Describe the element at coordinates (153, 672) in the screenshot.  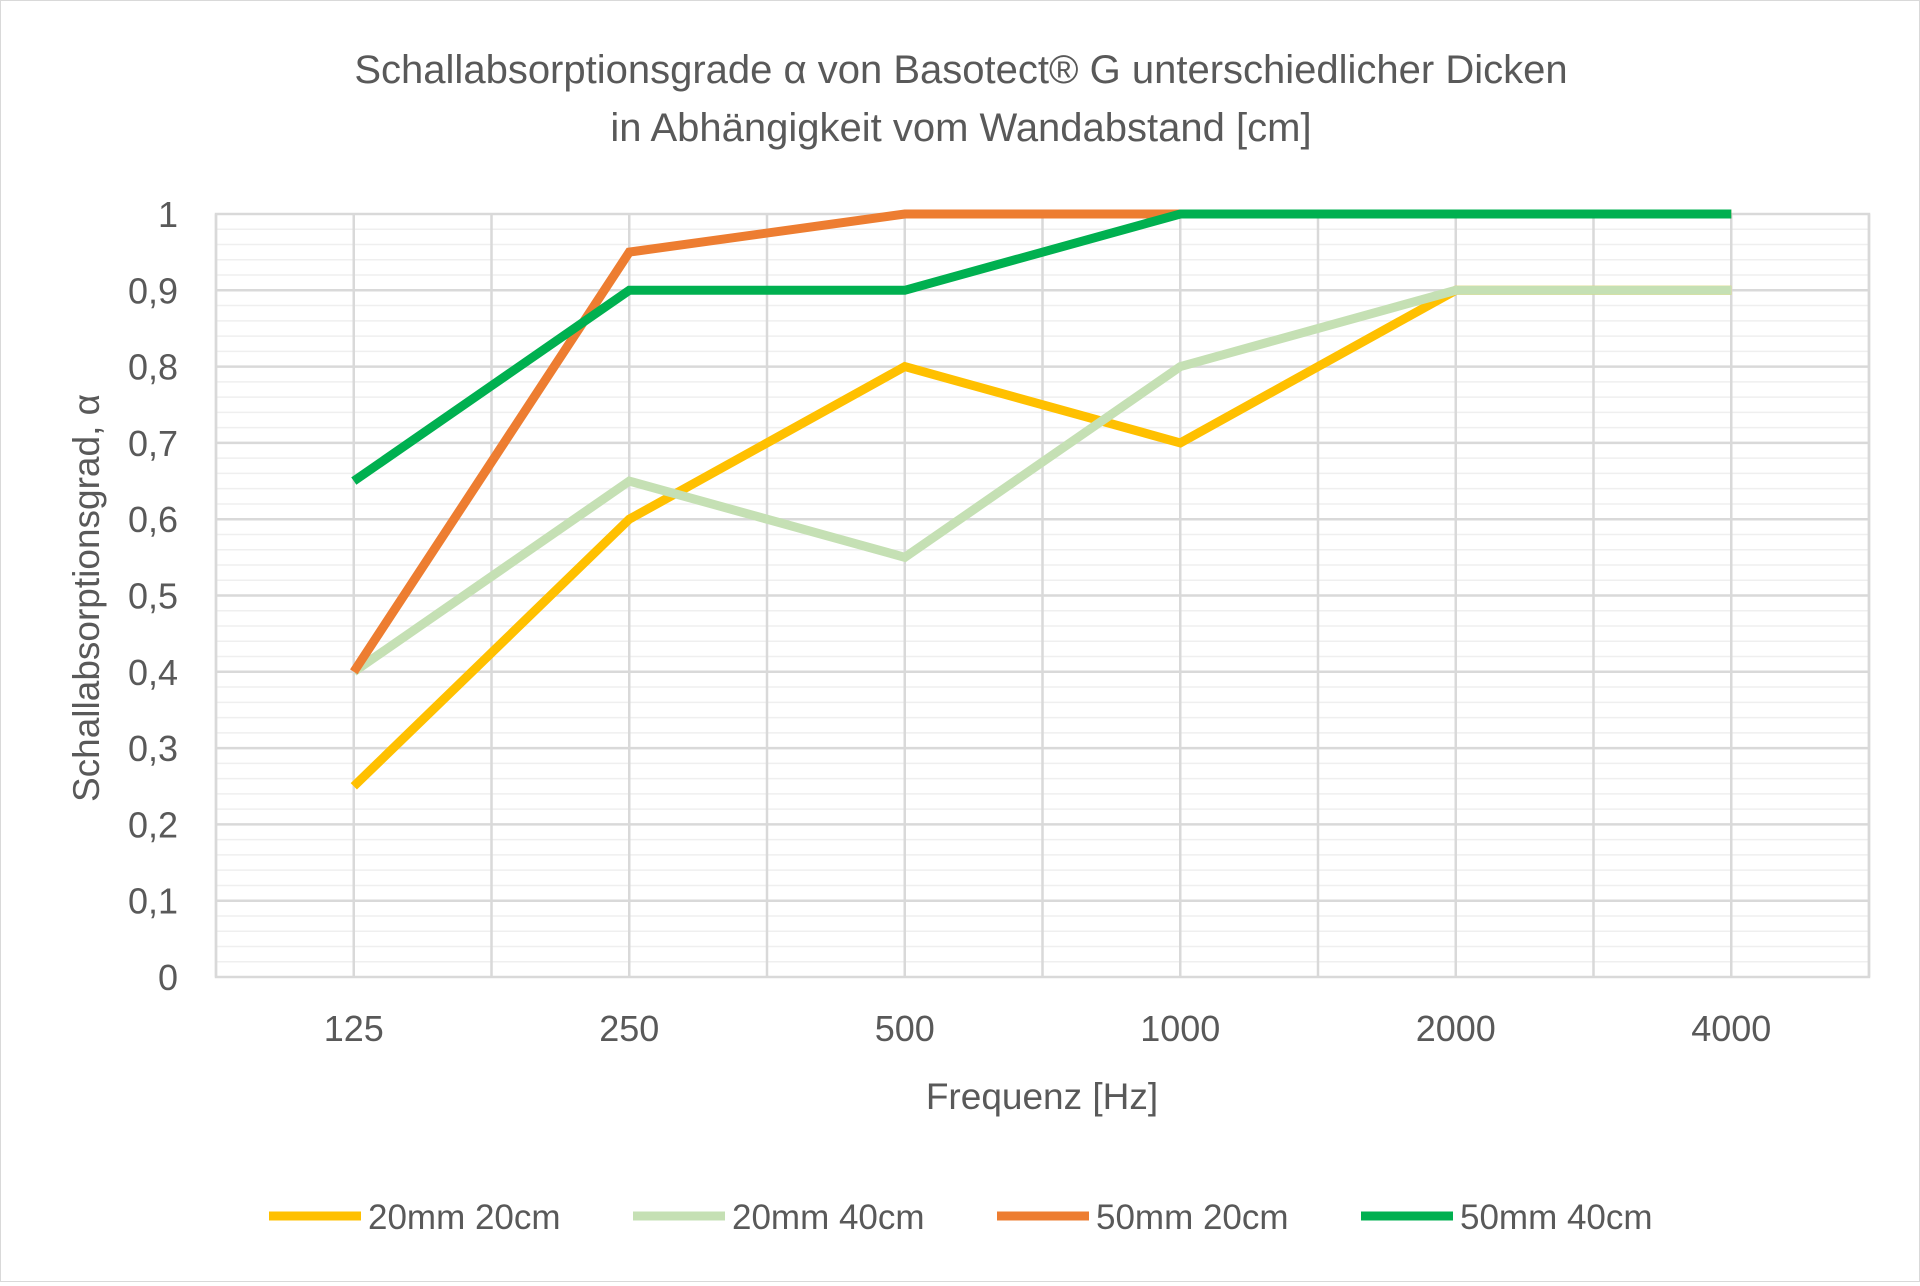
I see `y-tick-label: 0,4` at that location.